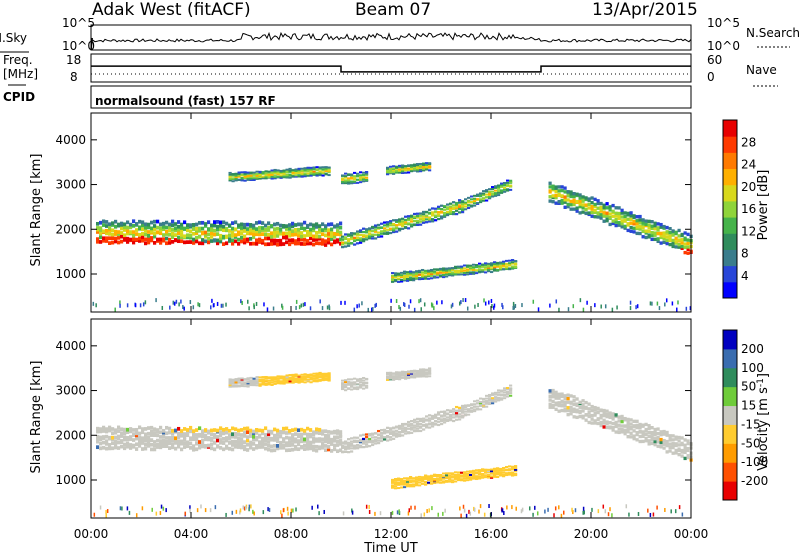 Image resolution: width=800 pixels, height=554 pixels. I want to click on power-colorbar-segment, so click(730, 144).